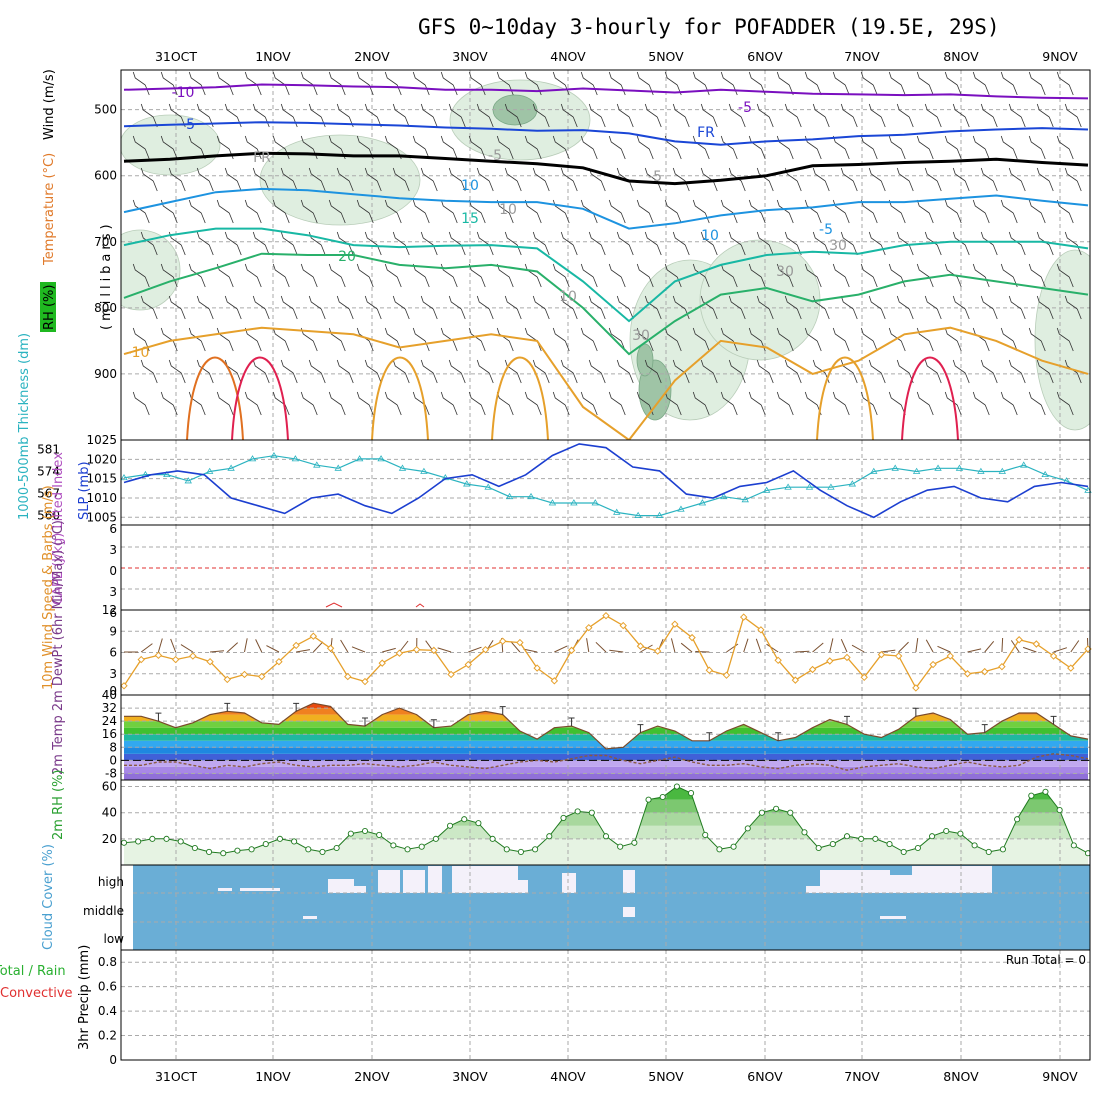 The width and height of the screenshot is (1100, 1100). What do you see at coordinates (109, 695) in the screenshot?
I see `tick-label: 40` at bounding box center [109, 695].